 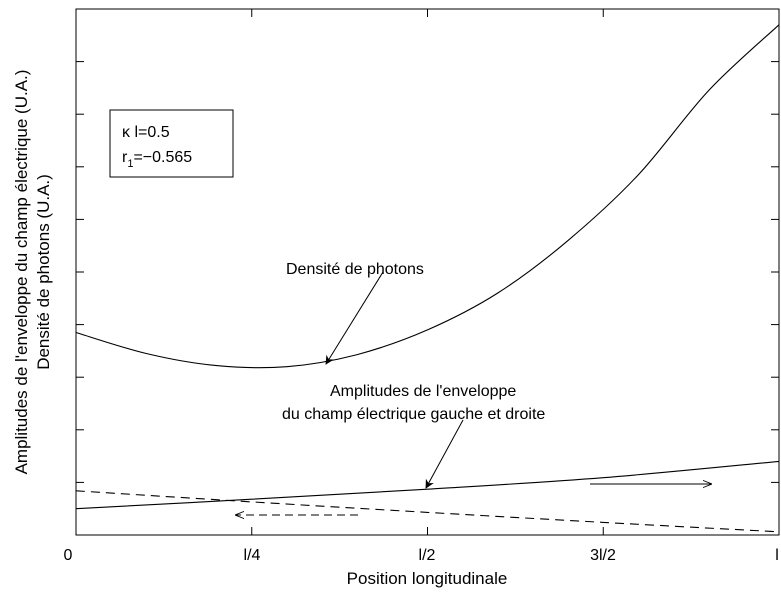 I want to click on annotation-photon-density-arrow, so click(x=354, y=318).